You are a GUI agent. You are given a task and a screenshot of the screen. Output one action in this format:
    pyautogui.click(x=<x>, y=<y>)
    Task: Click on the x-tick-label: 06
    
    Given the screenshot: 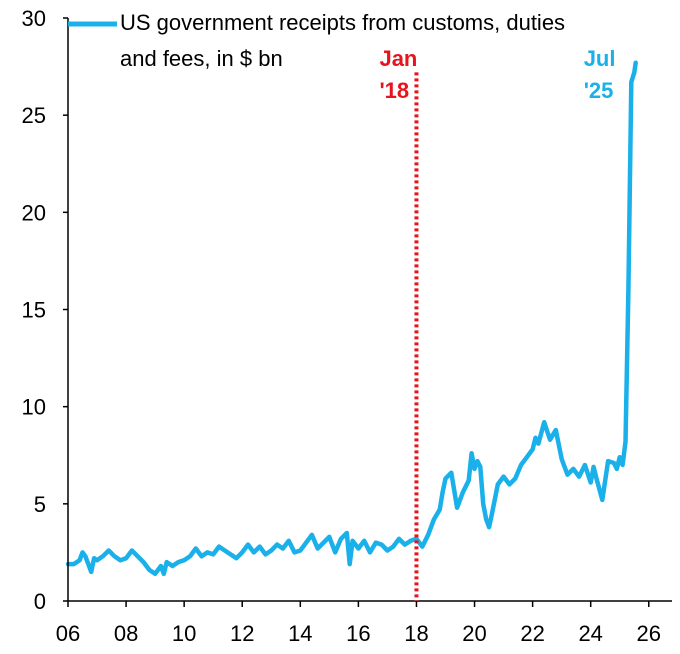 What is the action you would take?
    pyautogui.click(x=68, y=633)
    